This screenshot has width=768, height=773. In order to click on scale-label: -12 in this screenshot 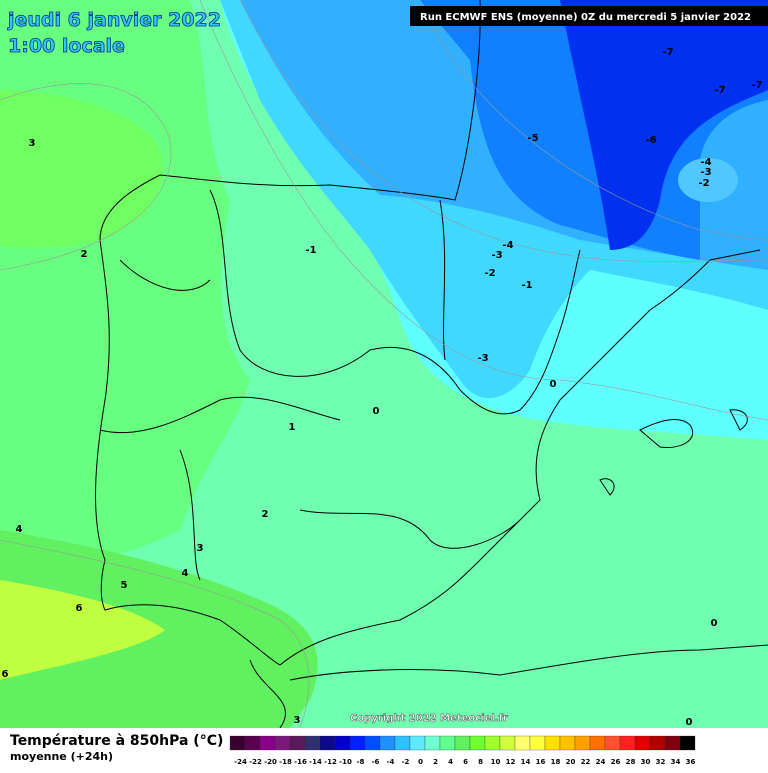, I will do `click(330, 762)`.